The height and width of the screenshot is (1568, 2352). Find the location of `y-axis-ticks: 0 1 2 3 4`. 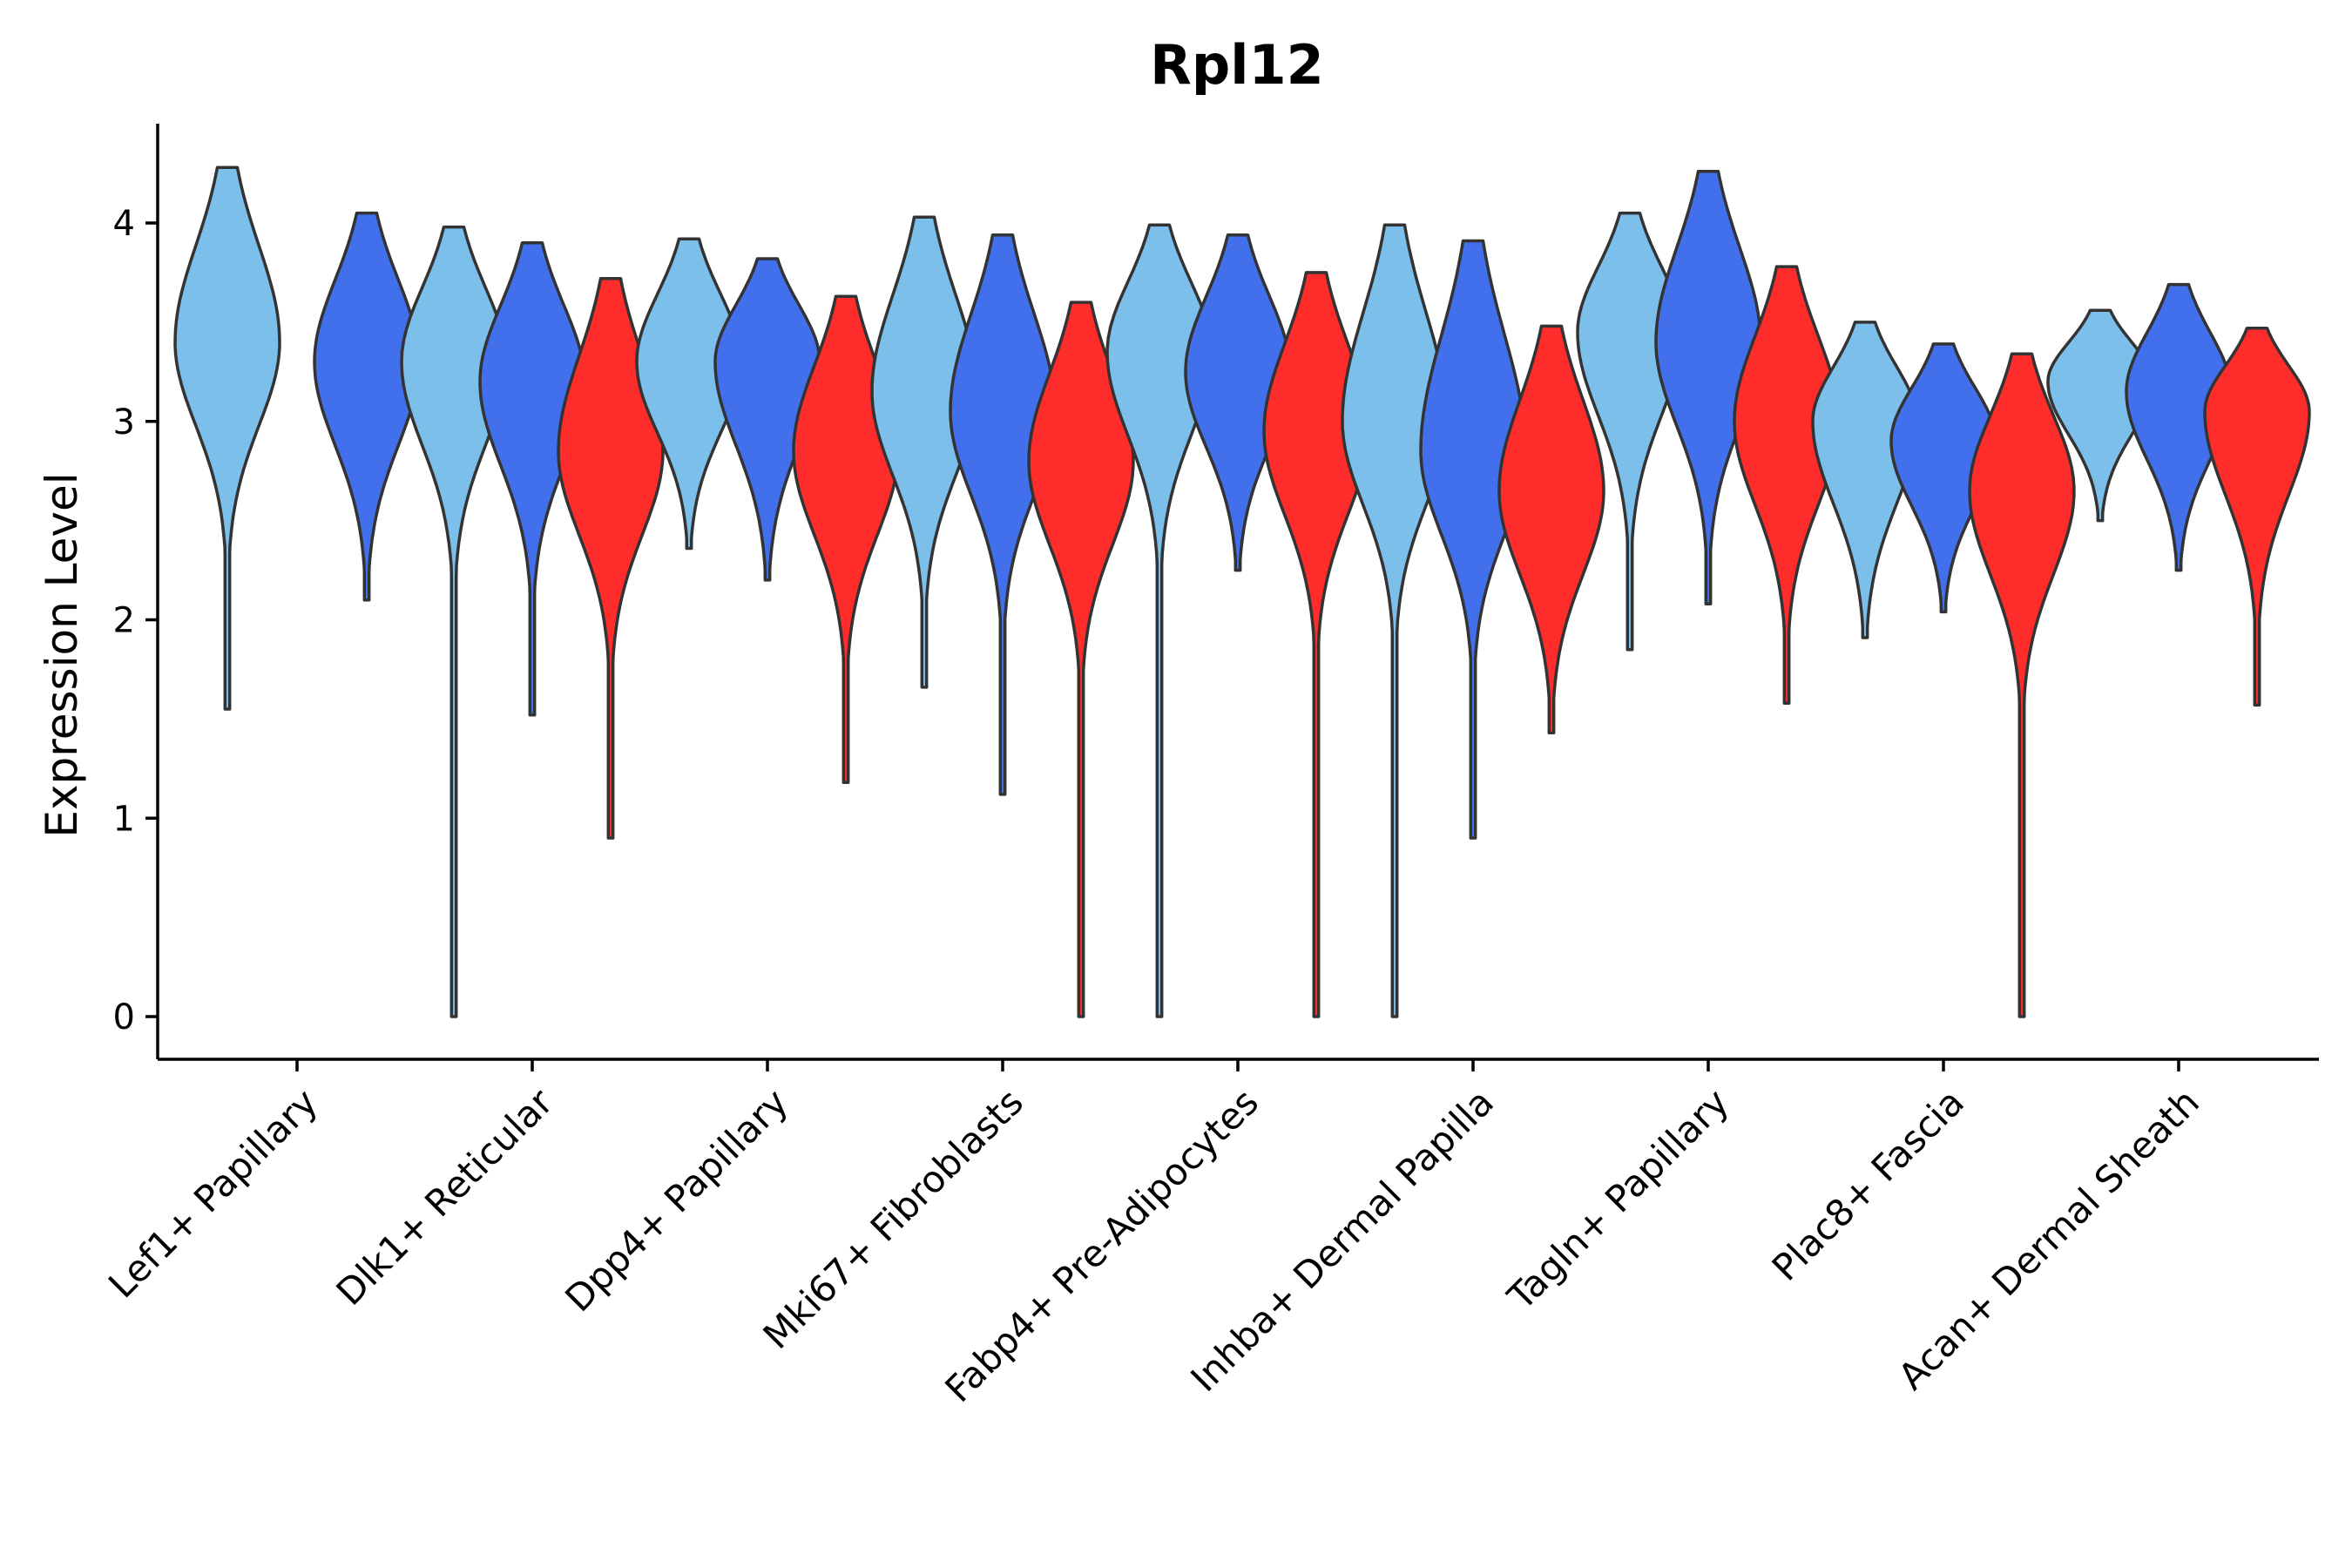

y-axis-ticks: 0 1 2 3 4 is located at coordinates (135, 620).